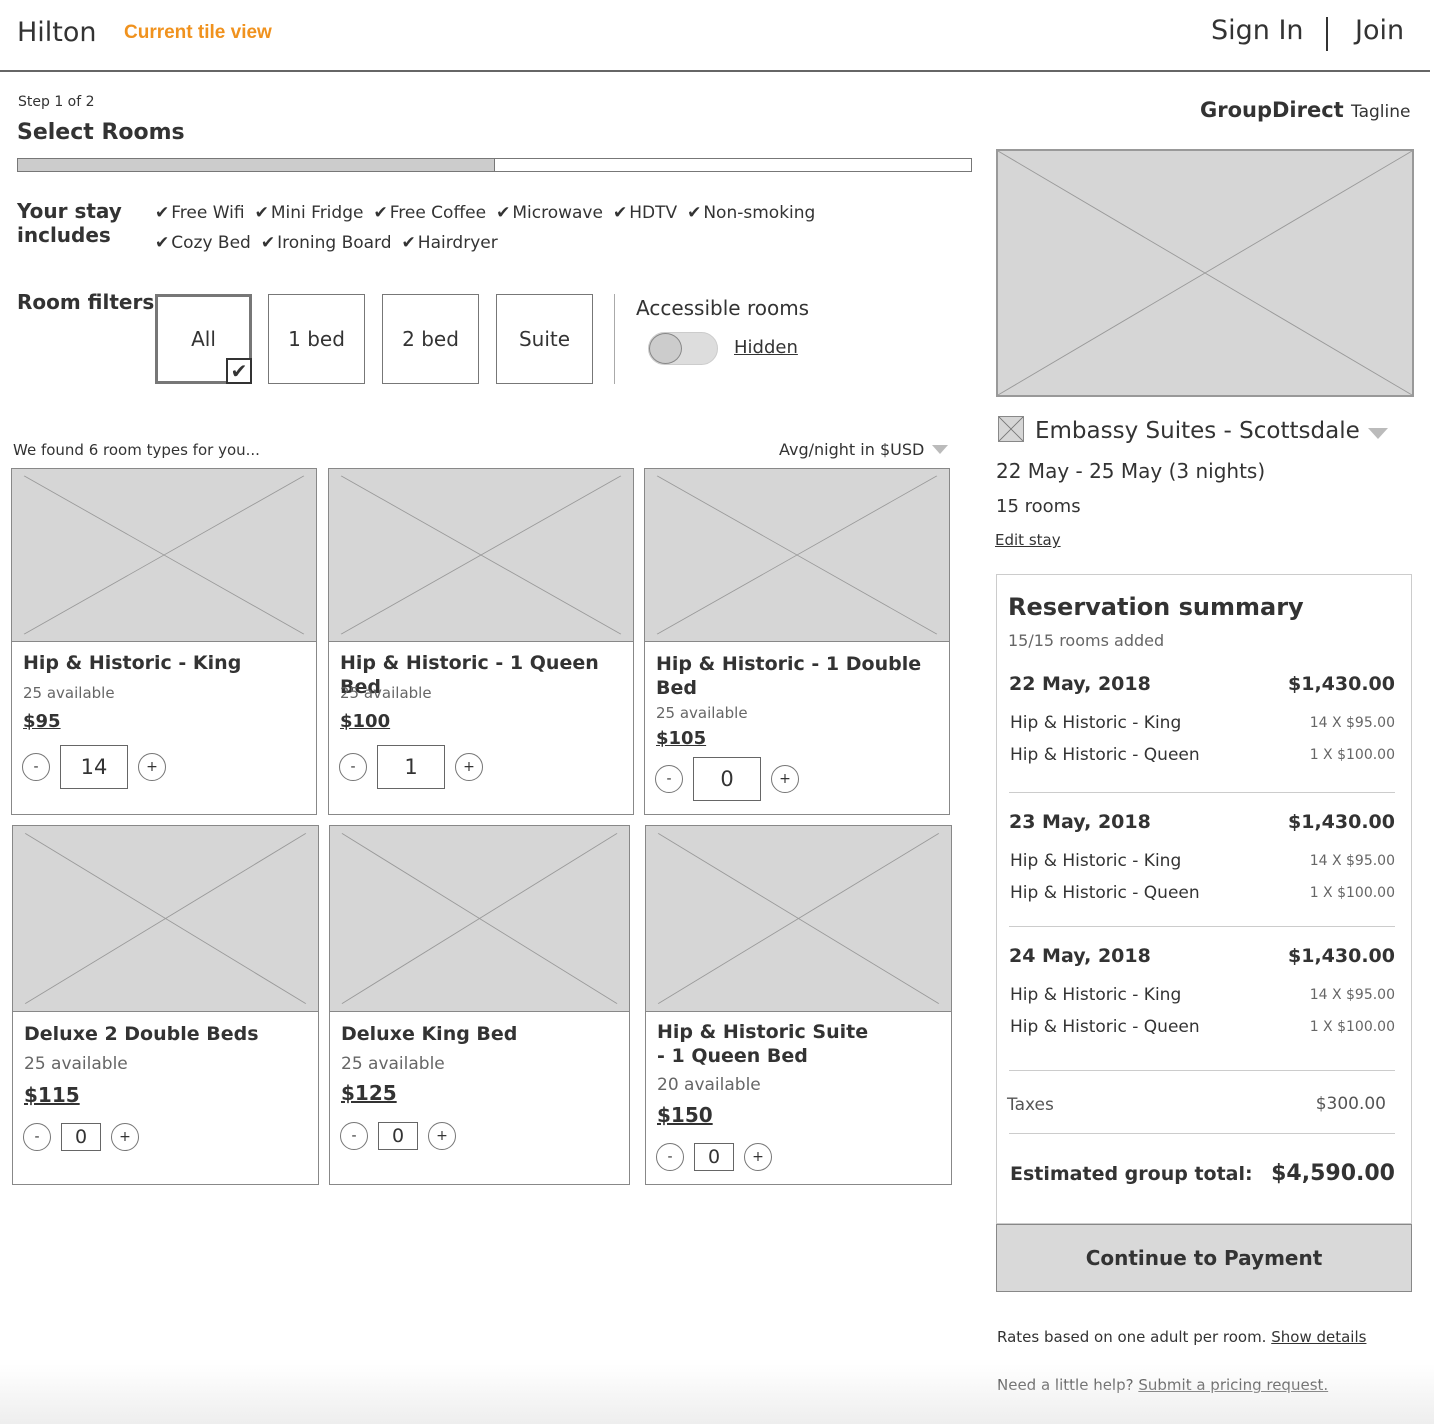 This screenshot has width=1434, height=1424. Describe the element at coordinates (717, 1394) in the screenshot. I see `bottom-fade` at that location.